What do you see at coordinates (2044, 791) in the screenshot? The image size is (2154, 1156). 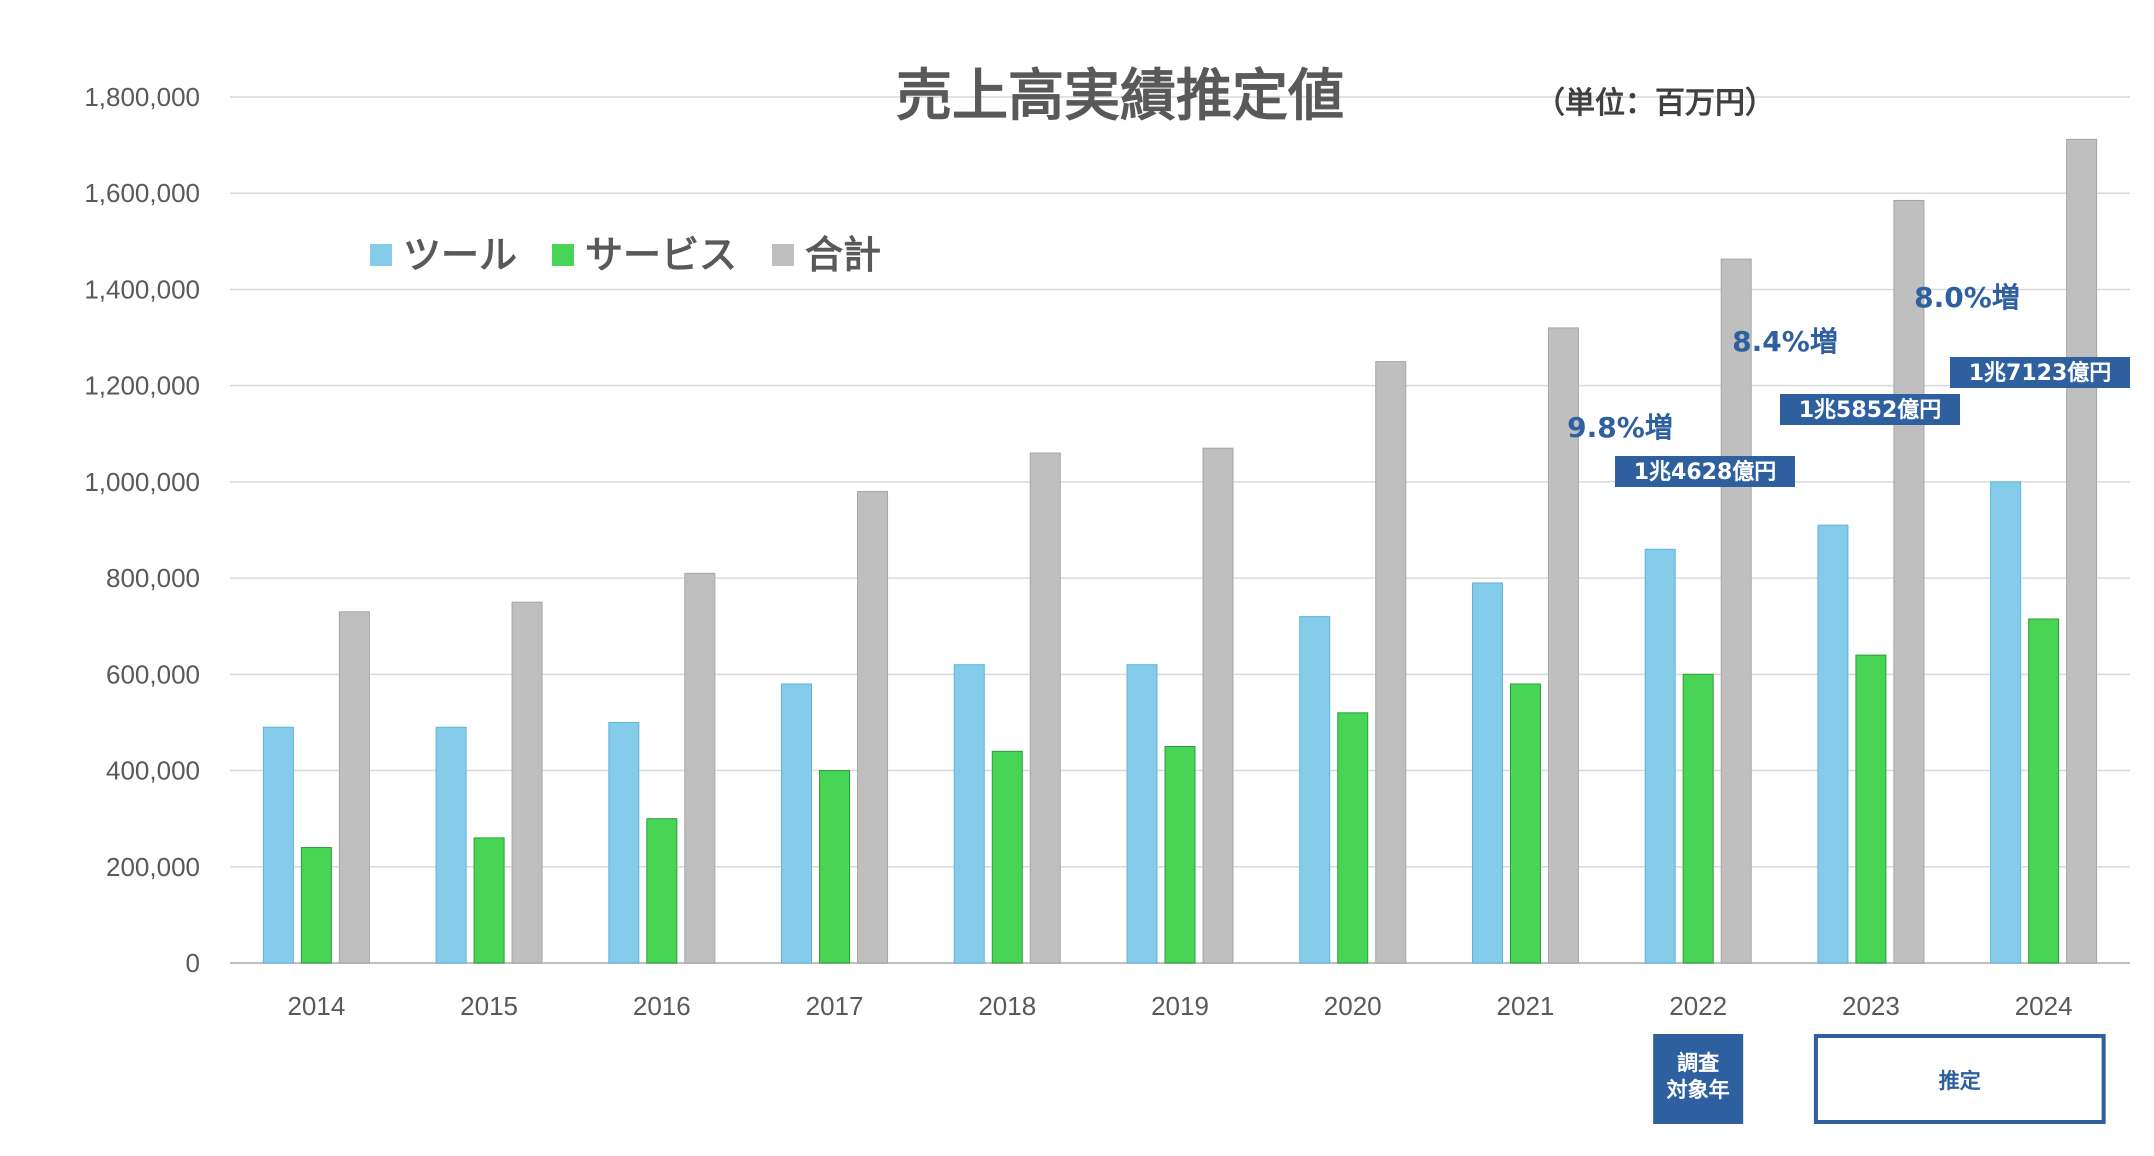 I see `bar-service-2024` at bounding box center [2044, 791].